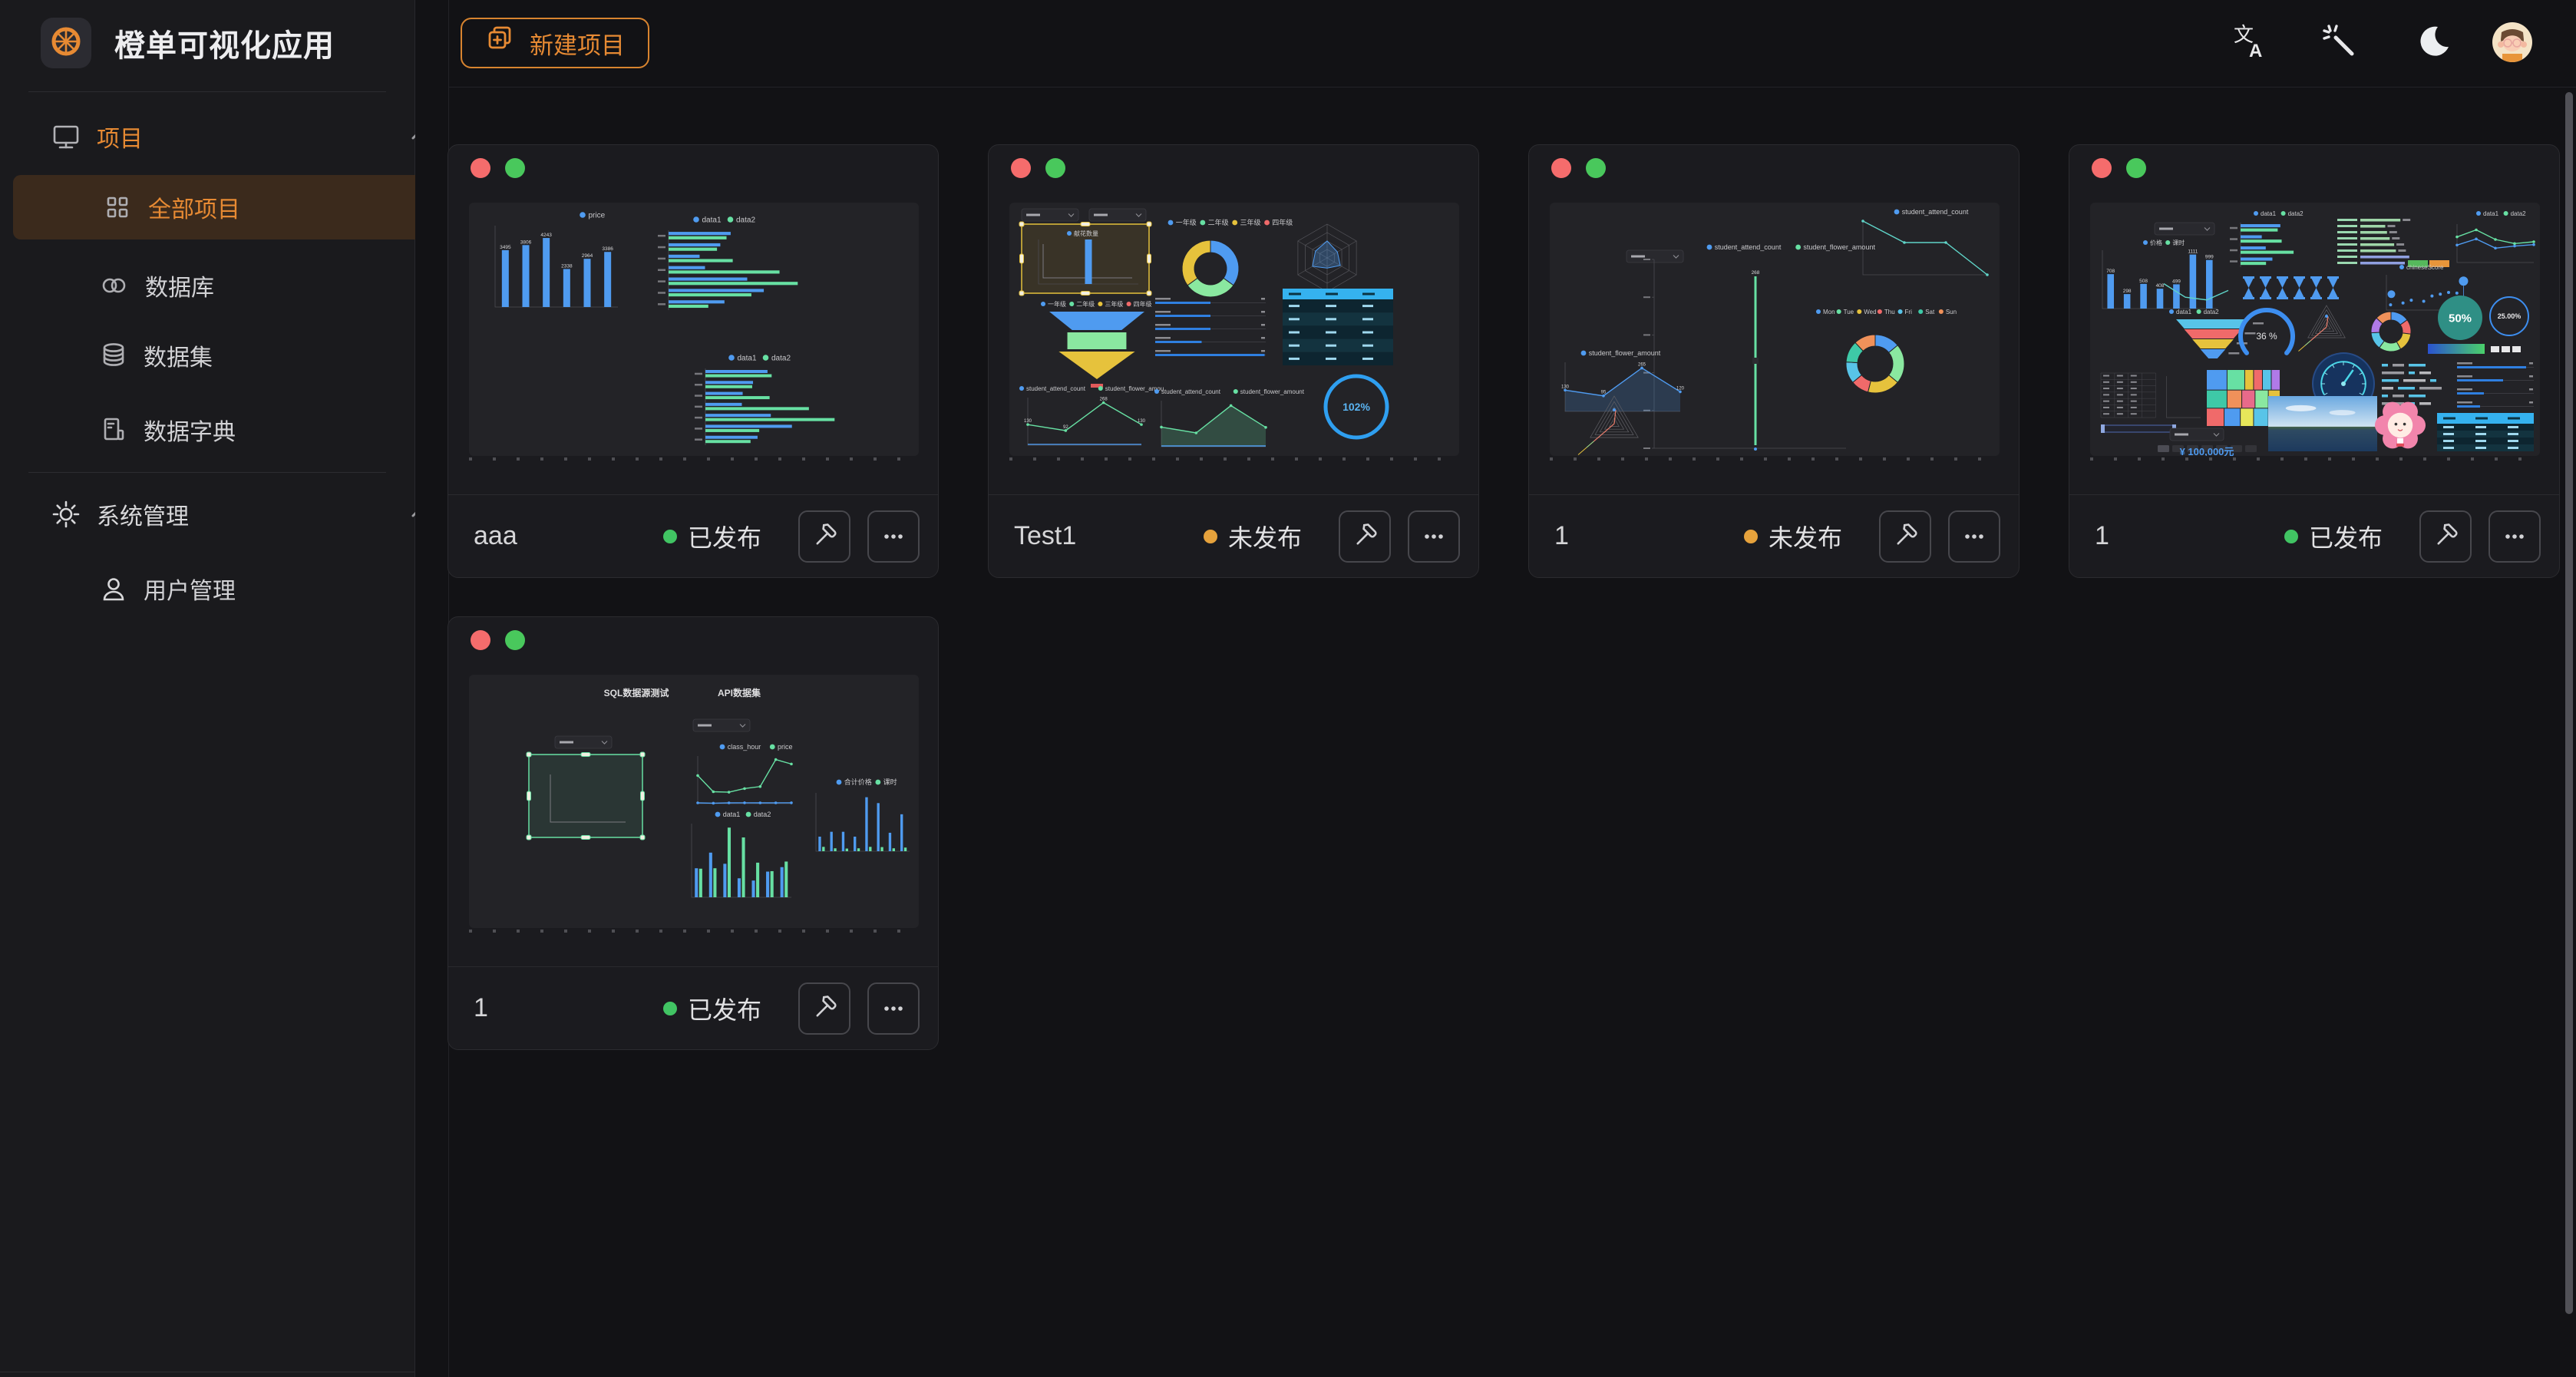 This screenshot has height=1377, width=2576. What do you see at coordinates (2512, 42) in the screenshot?
I see `user-avatar` at bounding box center [2512, 42].